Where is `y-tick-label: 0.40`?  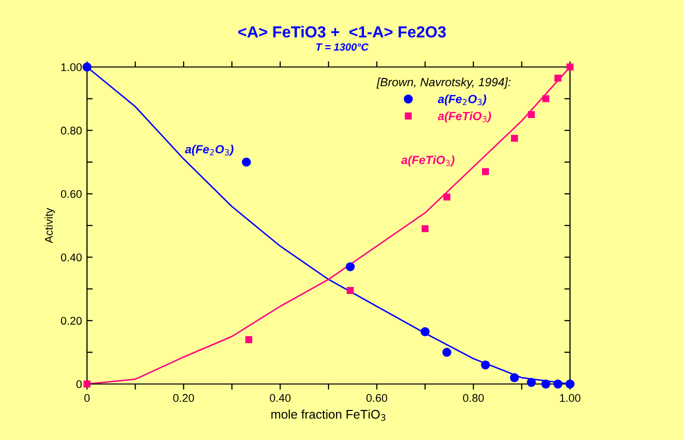
y-tick-label: 0.40 is located at coordinates (71, 257).